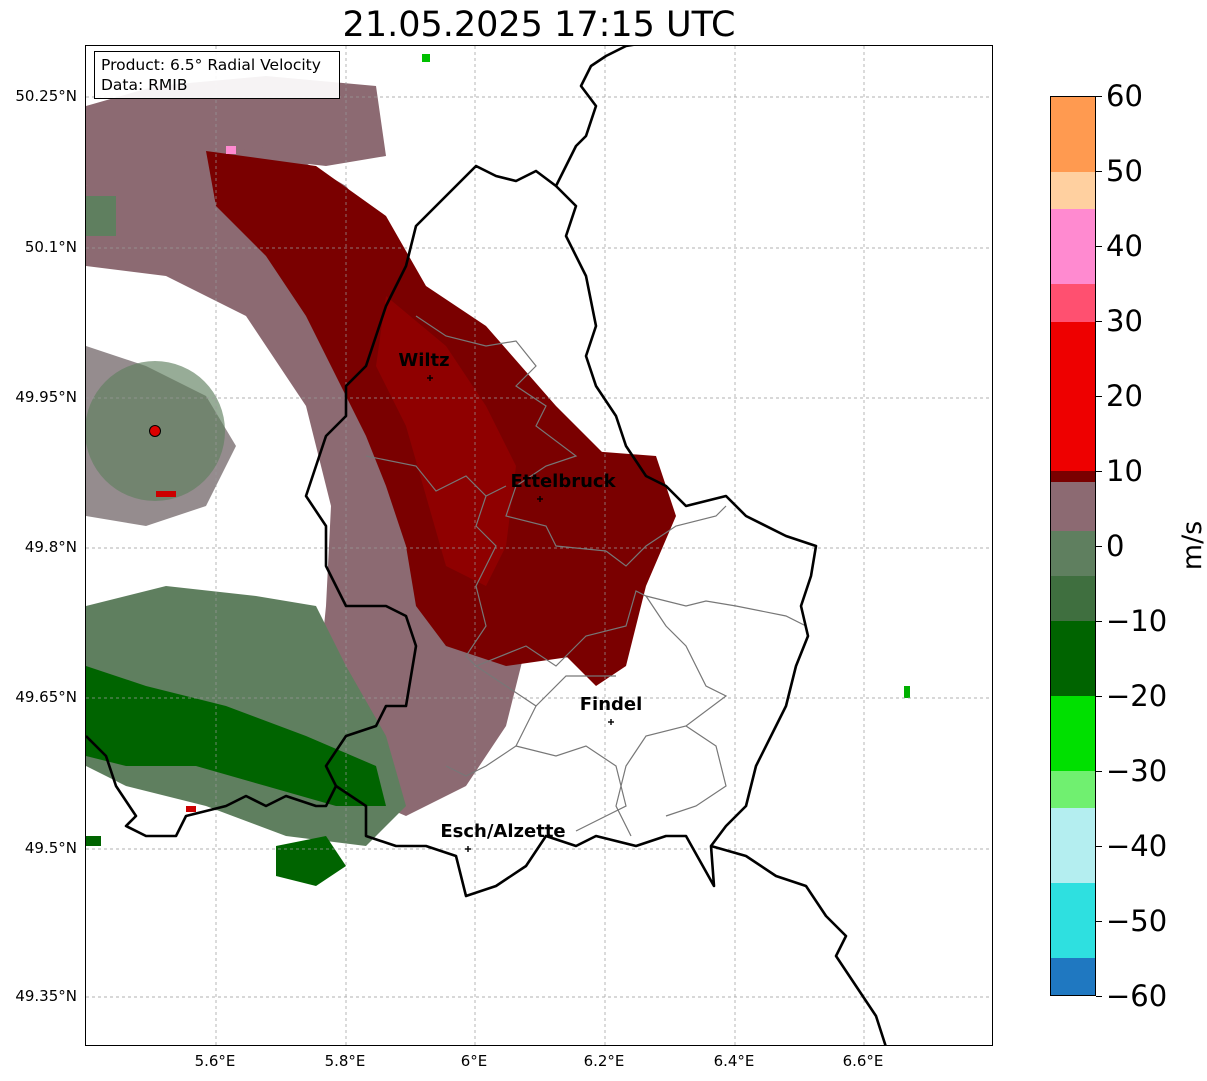  I want to click on product-info-box: Product: 6.5° Radial Velocity Data: RMIB, so click(217, 75).